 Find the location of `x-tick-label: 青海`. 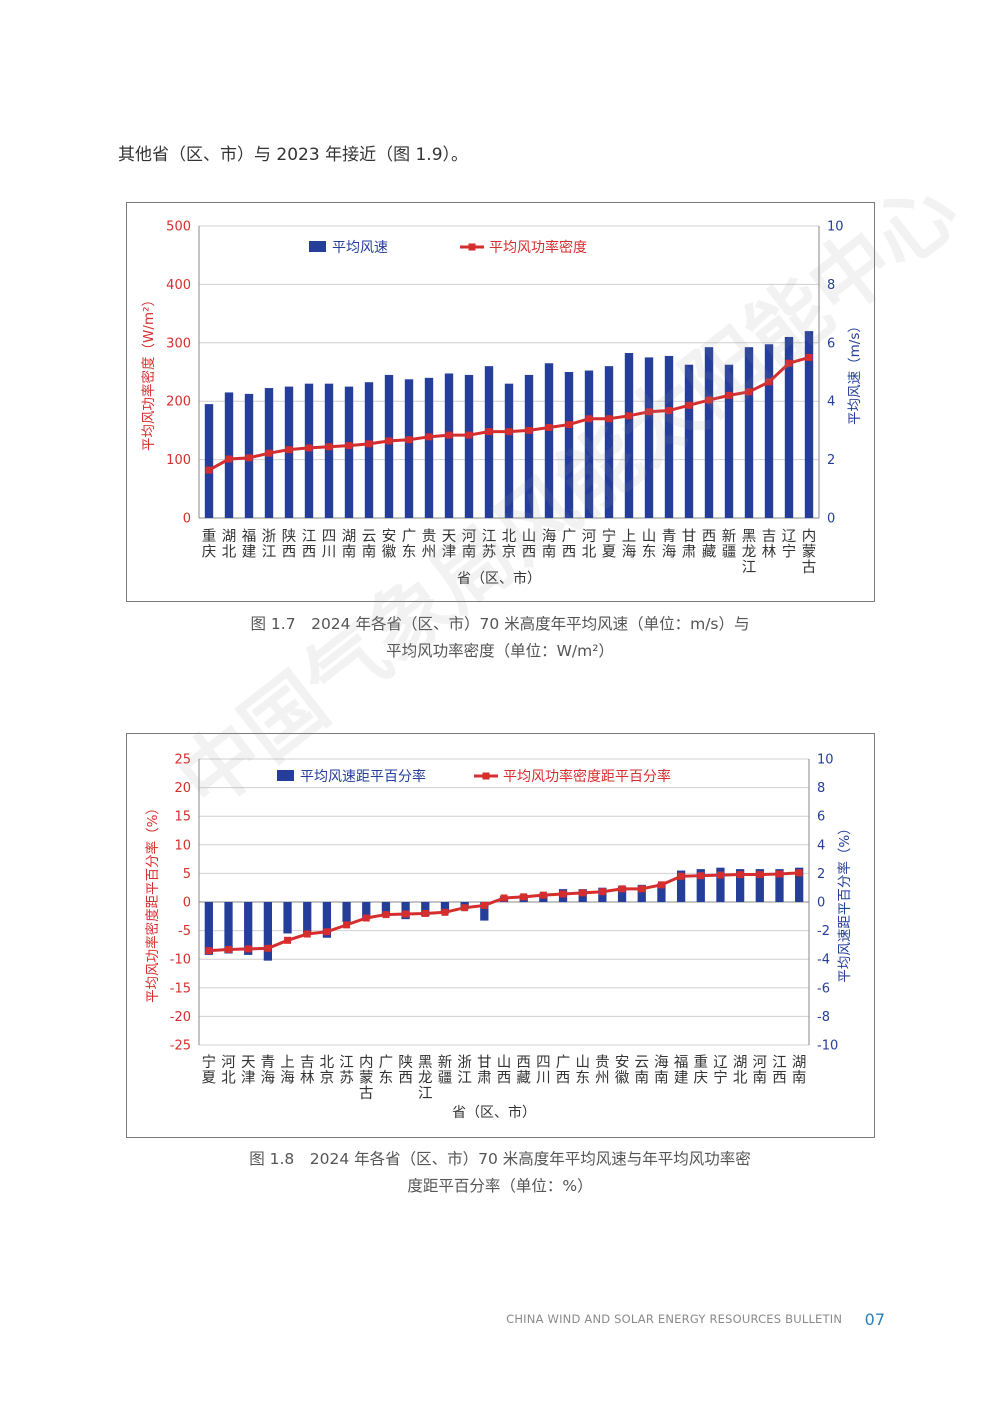

x-tick-label: 青海 is located at coordinates (669, 544).